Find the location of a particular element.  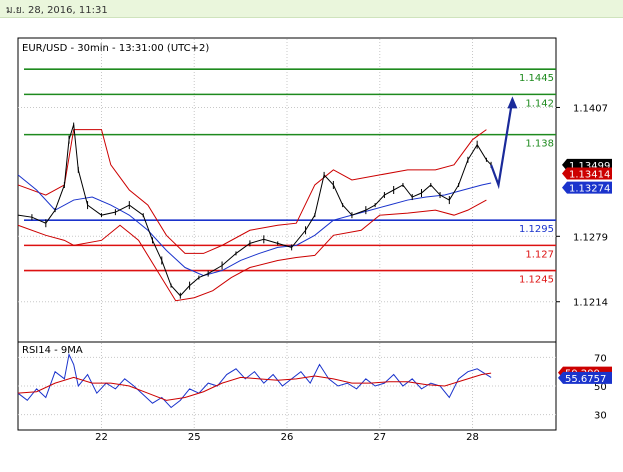

projection-arrowhead is located at coordinates (512, 102).